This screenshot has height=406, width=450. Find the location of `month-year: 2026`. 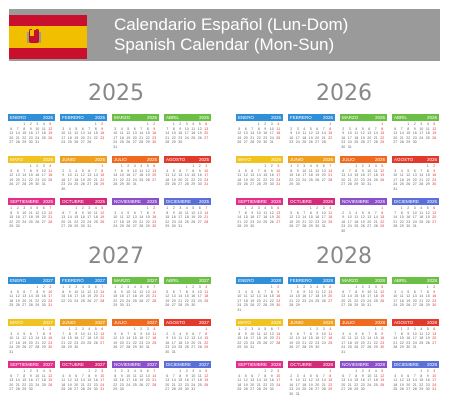

month-year: 2026 is located at coordinates (275, 201).